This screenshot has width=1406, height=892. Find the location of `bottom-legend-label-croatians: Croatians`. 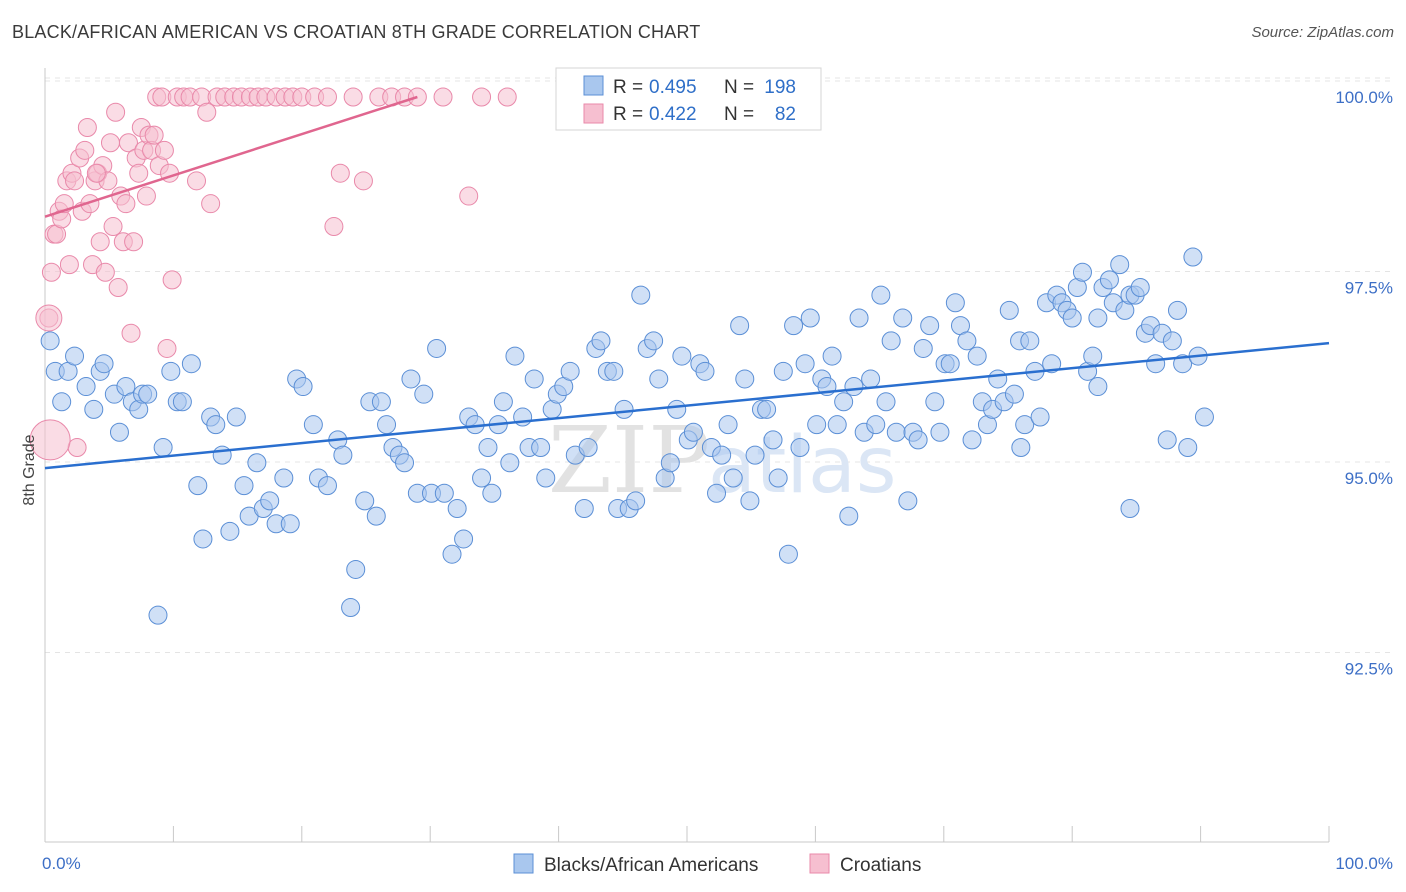

bottom-legend-label-croatians: Croatians is located at coordinates (880, 865).